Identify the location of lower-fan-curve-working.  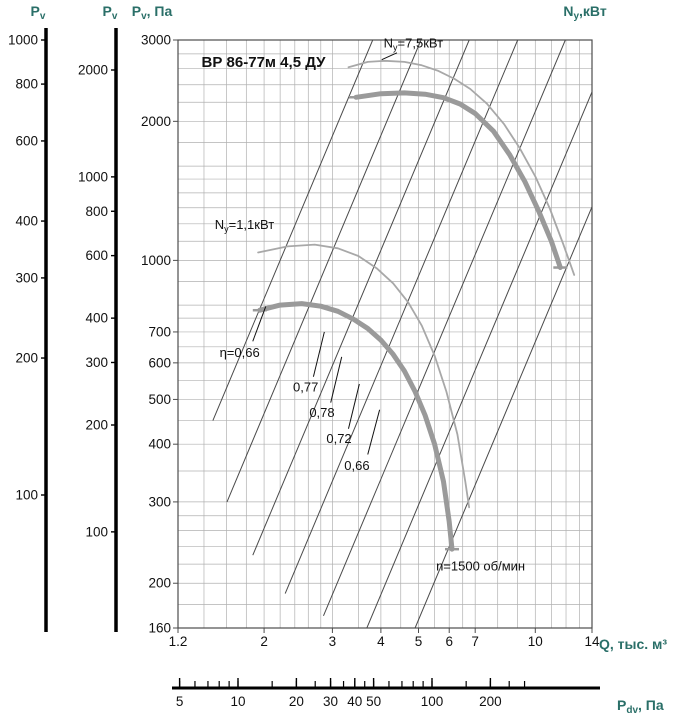
(356, 426).